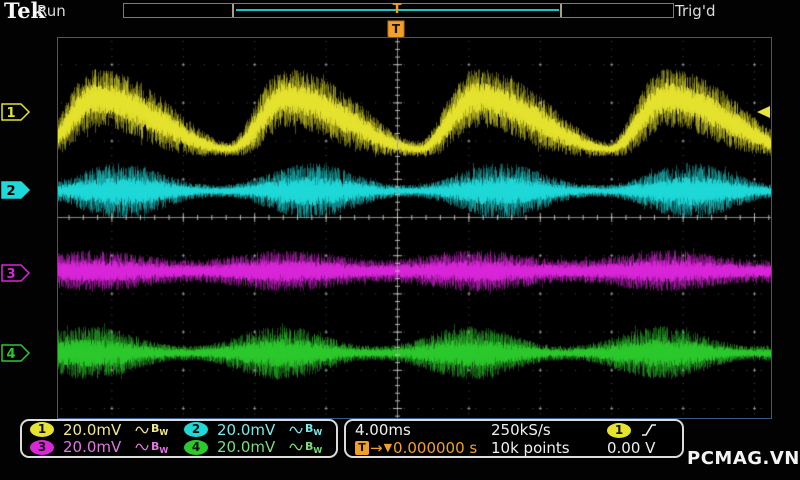 The height and width of the screenshot is (480, 800). What do you see at coordinates (92, 447) in the screenshot?
I see `channel-3-scale: 20.0mV` at bounding box center [92, 447].